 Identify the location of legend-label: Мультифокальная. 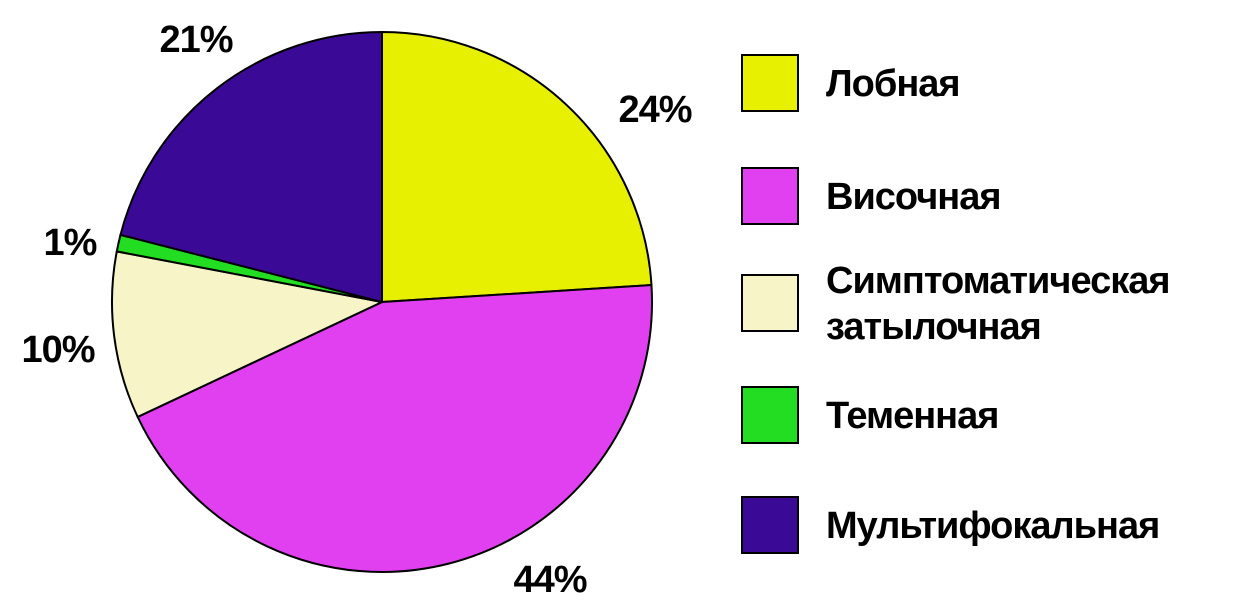
(992, 526).